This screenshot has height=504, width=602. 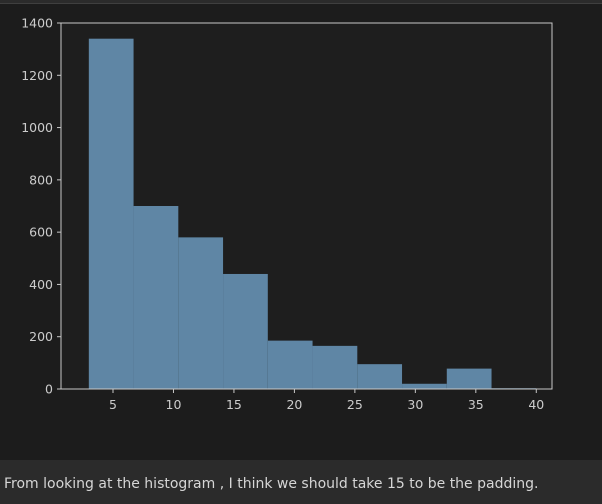 I want to click on y-tick-label: 400, so click(x=41, y=284).